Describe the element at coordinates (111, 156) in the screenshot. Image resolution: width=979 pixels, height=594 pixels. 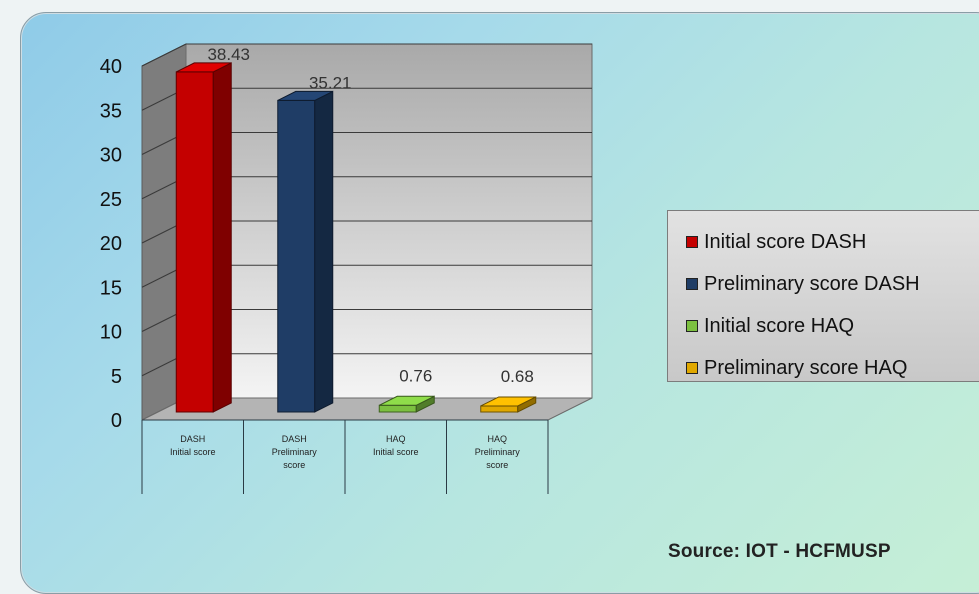
I see `y-tick-label: 30` at that location.